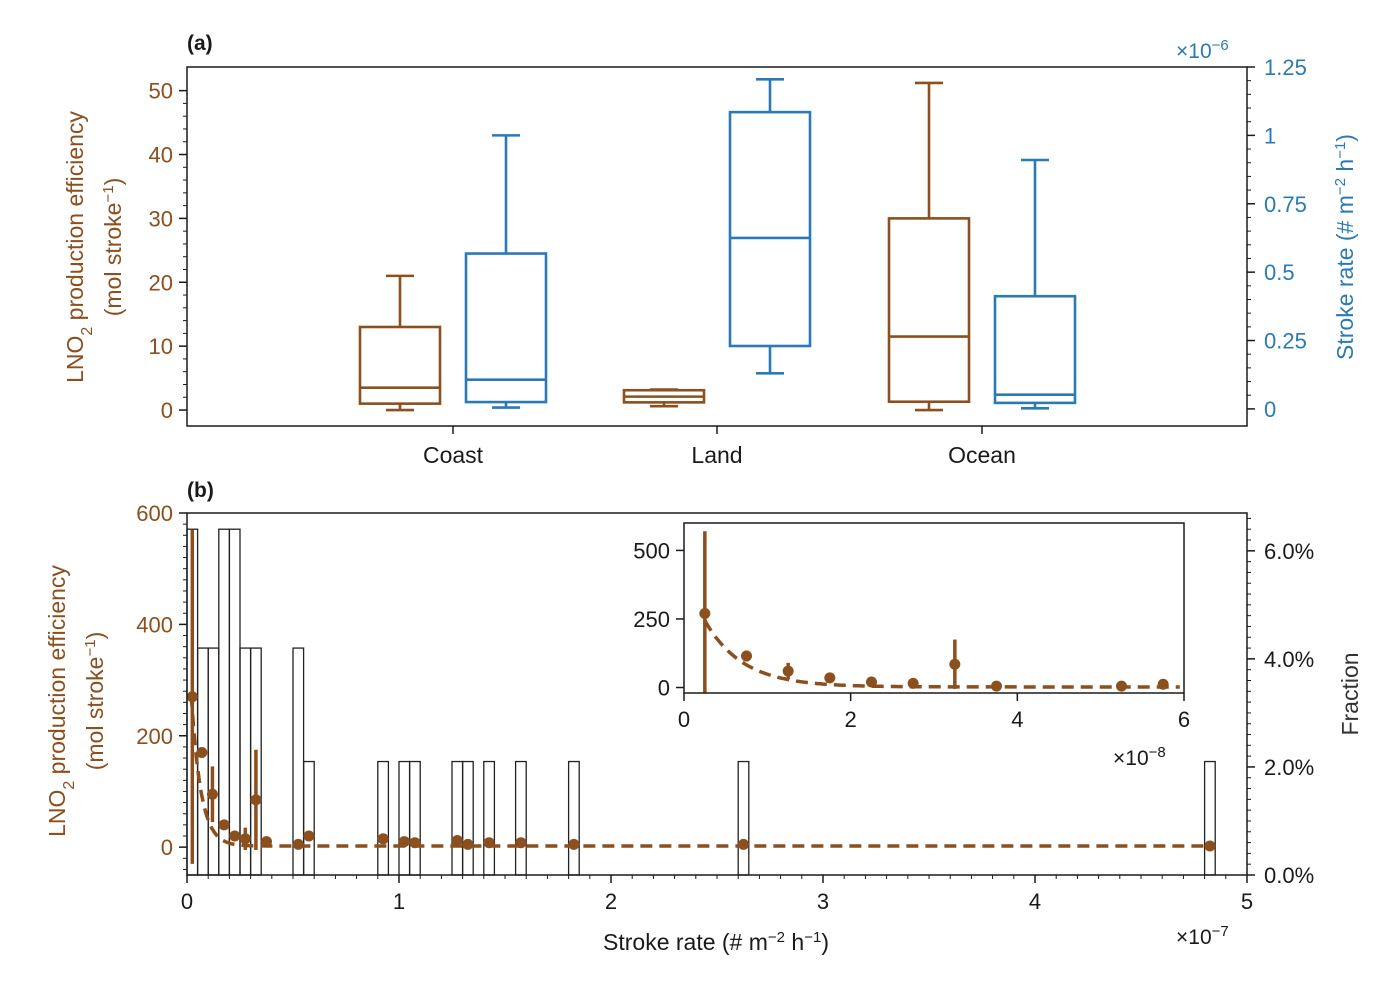  Describe the element at coordinates (168, 251) in the screenshot. I see `panel-a-left-axis: 0 10 20 30 40 50` at that location.